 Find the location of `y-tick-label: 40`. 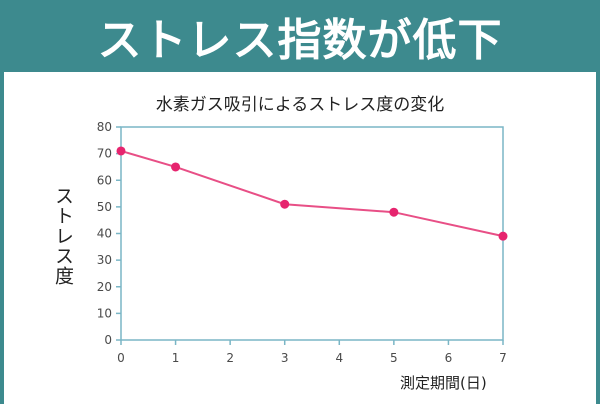

y-tick-label: 40 is located at coordinates (104, 234).